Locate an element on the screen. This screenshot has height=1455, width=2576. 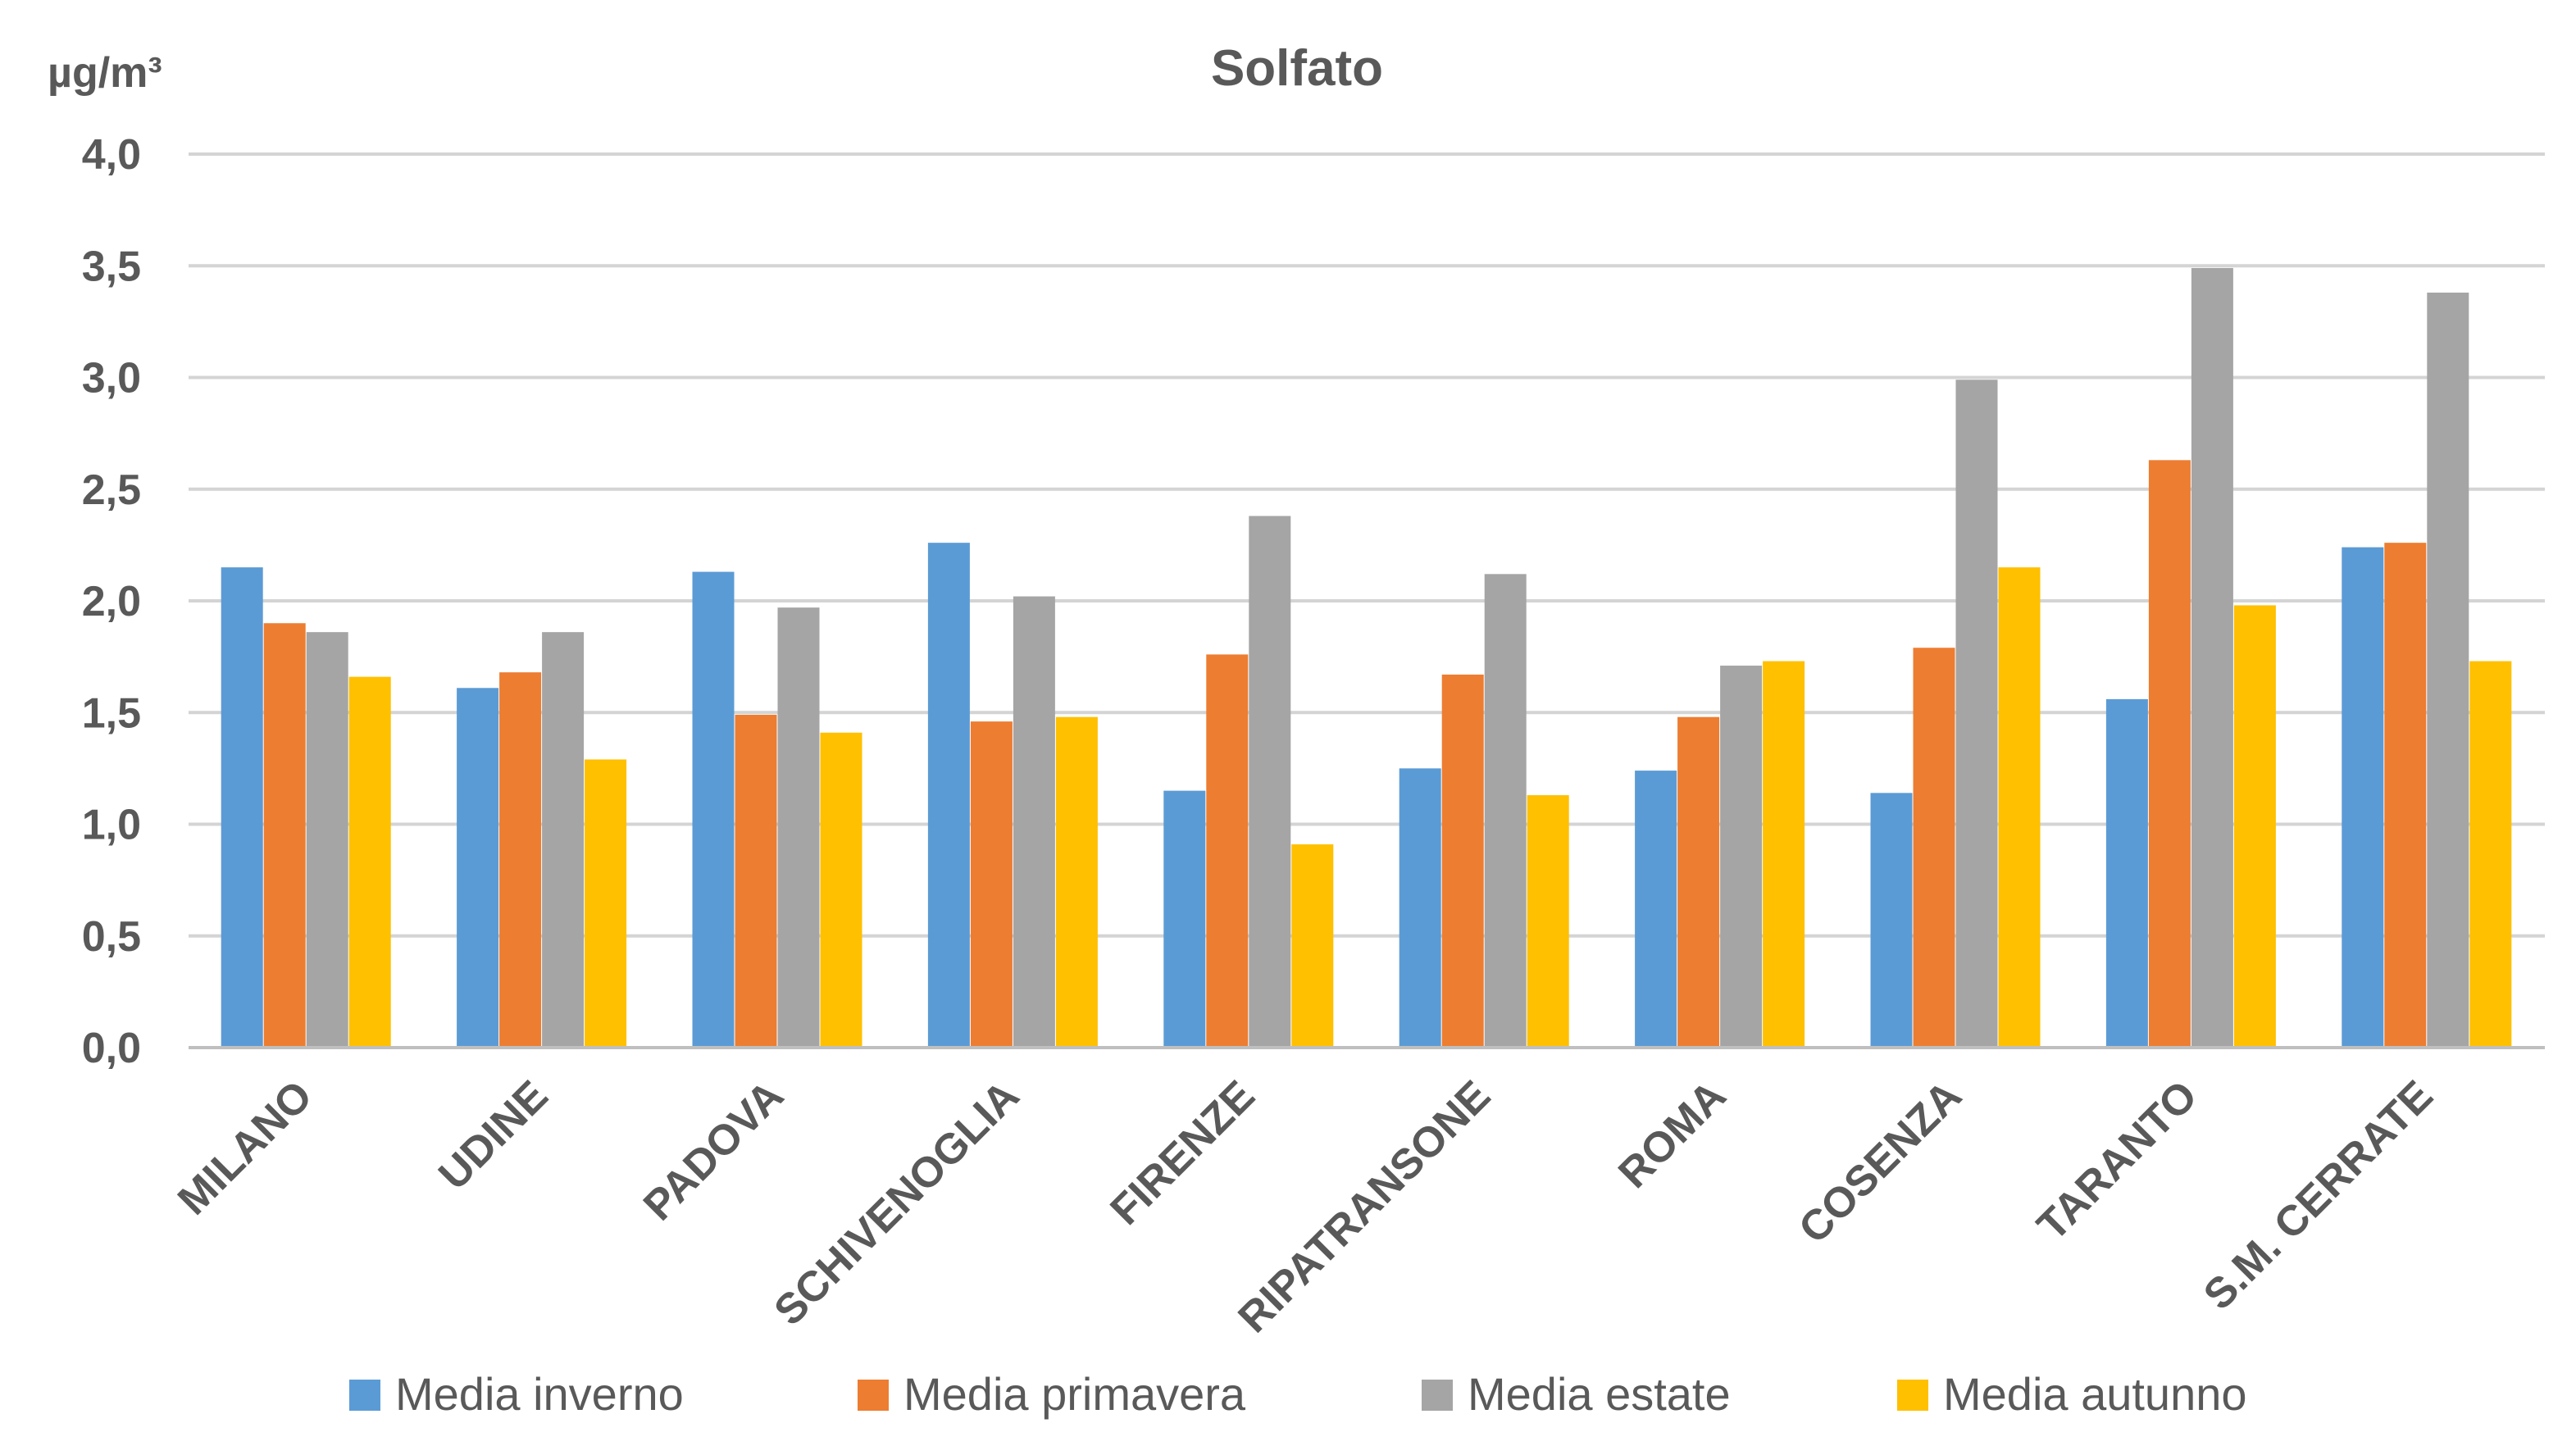
y-tick-label: 1,5 is located at coordinates (111, 713).